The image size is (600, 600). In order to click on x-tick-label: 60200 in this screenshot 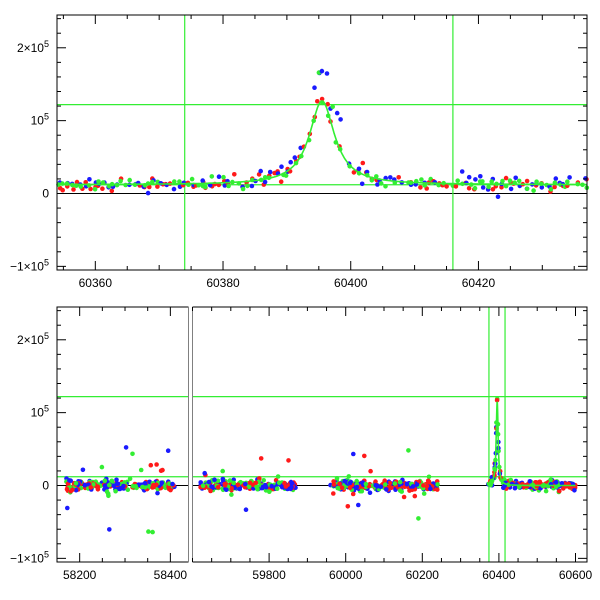, I will do `click(423, 575)`.